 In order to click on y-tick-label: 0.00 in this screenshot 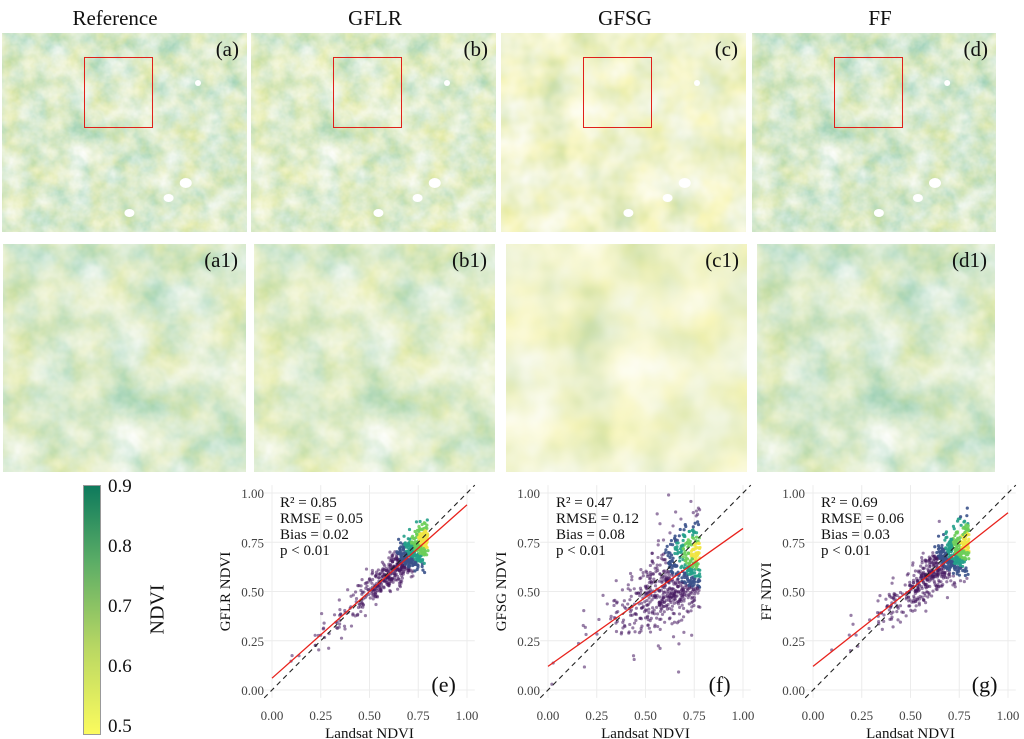, I will do `click(793, 690)`.